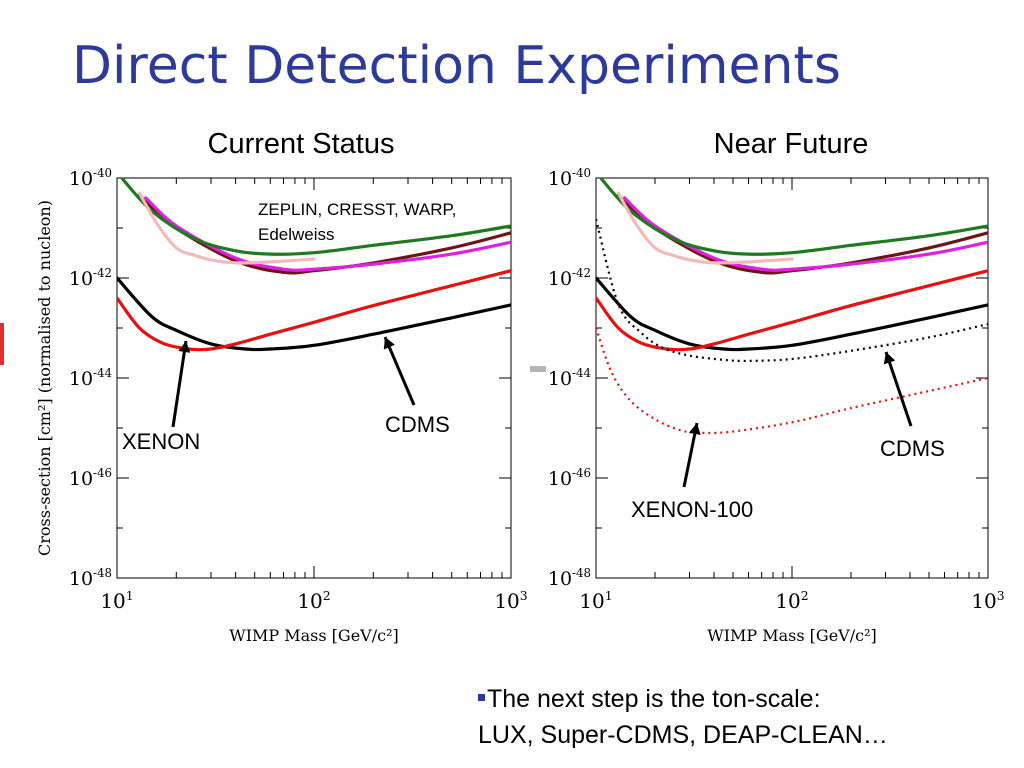  Describe the element at coordinates (296, 234) in the screenshot. I see `annotation-label: Edelweiss` at that location.